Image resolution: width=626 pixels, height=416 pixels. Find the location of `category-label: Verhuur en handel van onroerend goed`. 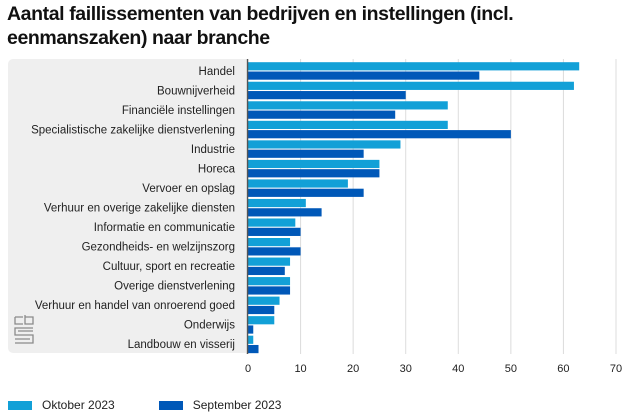

category-label: Verhuur en handel van onroerend goed is located at coordinates (135, 306).